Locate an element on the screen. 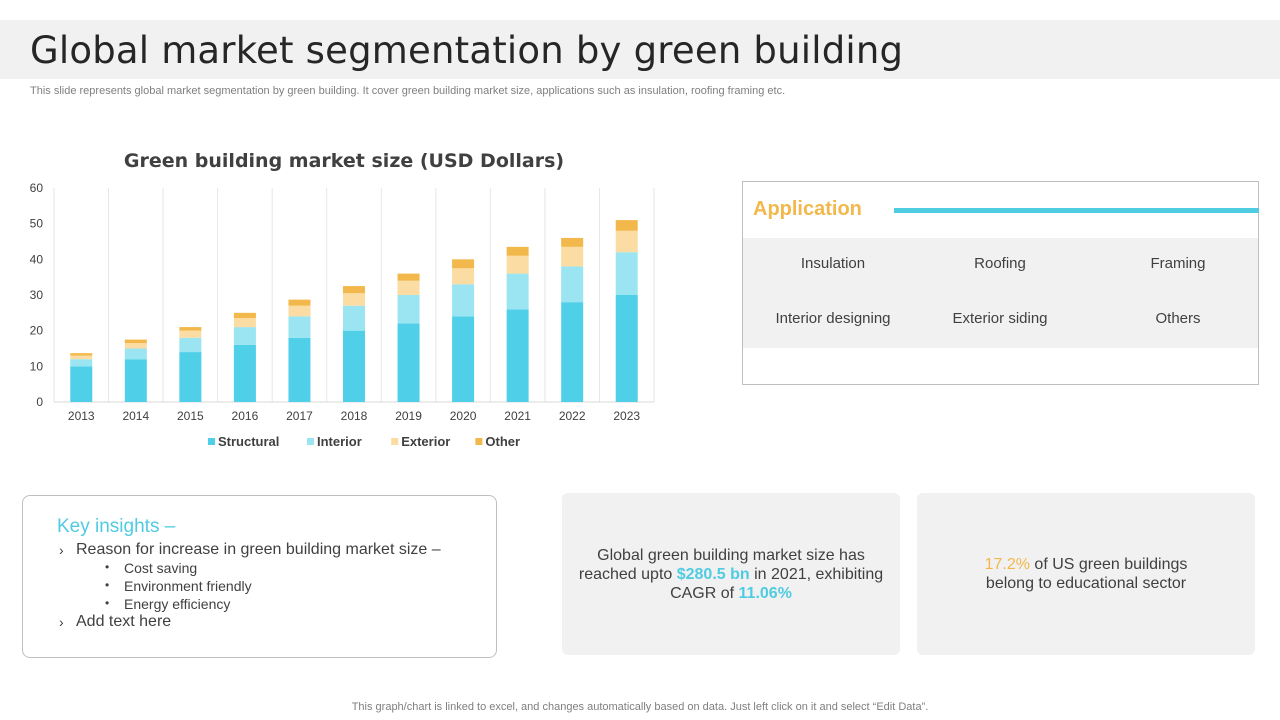  market-size-post: in 2021, exhibiting is located at coordinates (819, 574).